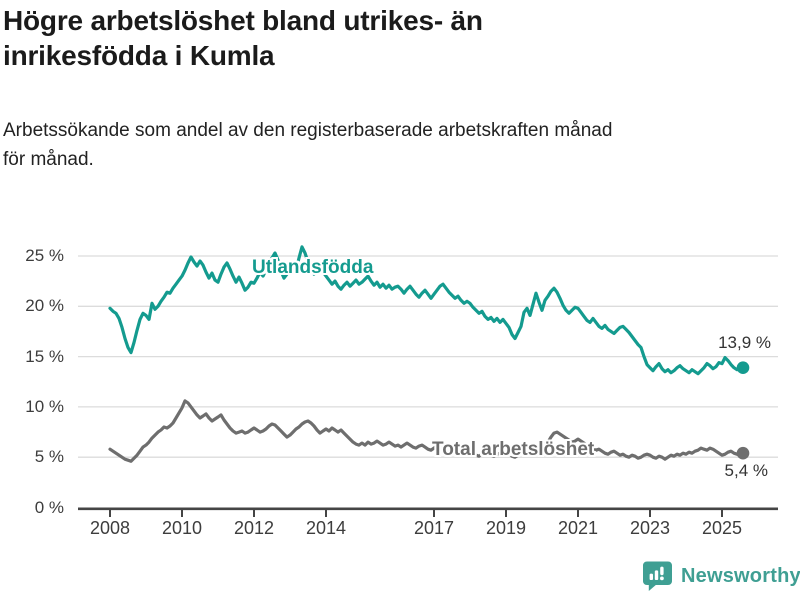  What do you see at coordinates (182, 528) in the screenshot?
I see `x-axis-label-2010: 2010` at bounding box center [182, 528].